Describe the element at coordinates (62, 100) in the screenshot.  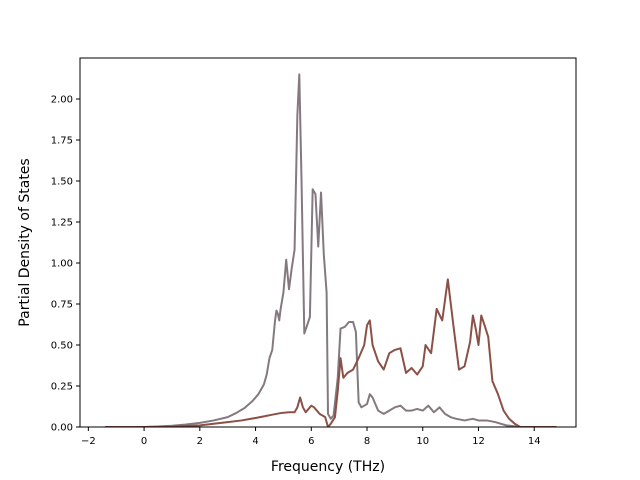
I see `y-tick-label: 2.00` at that location.